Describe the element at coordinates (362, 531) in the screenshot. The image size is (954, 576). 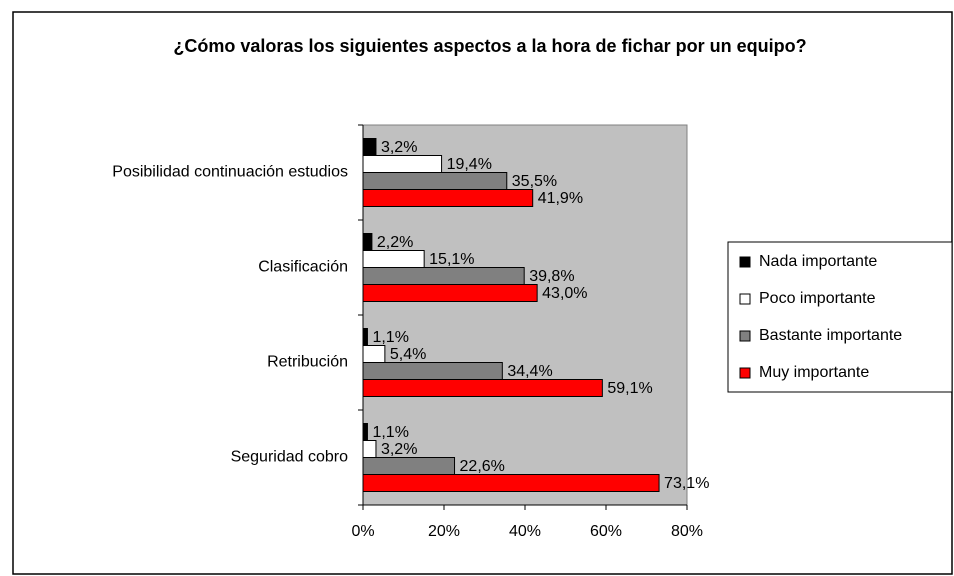
I see `x-tick-label: 0%` at that location.